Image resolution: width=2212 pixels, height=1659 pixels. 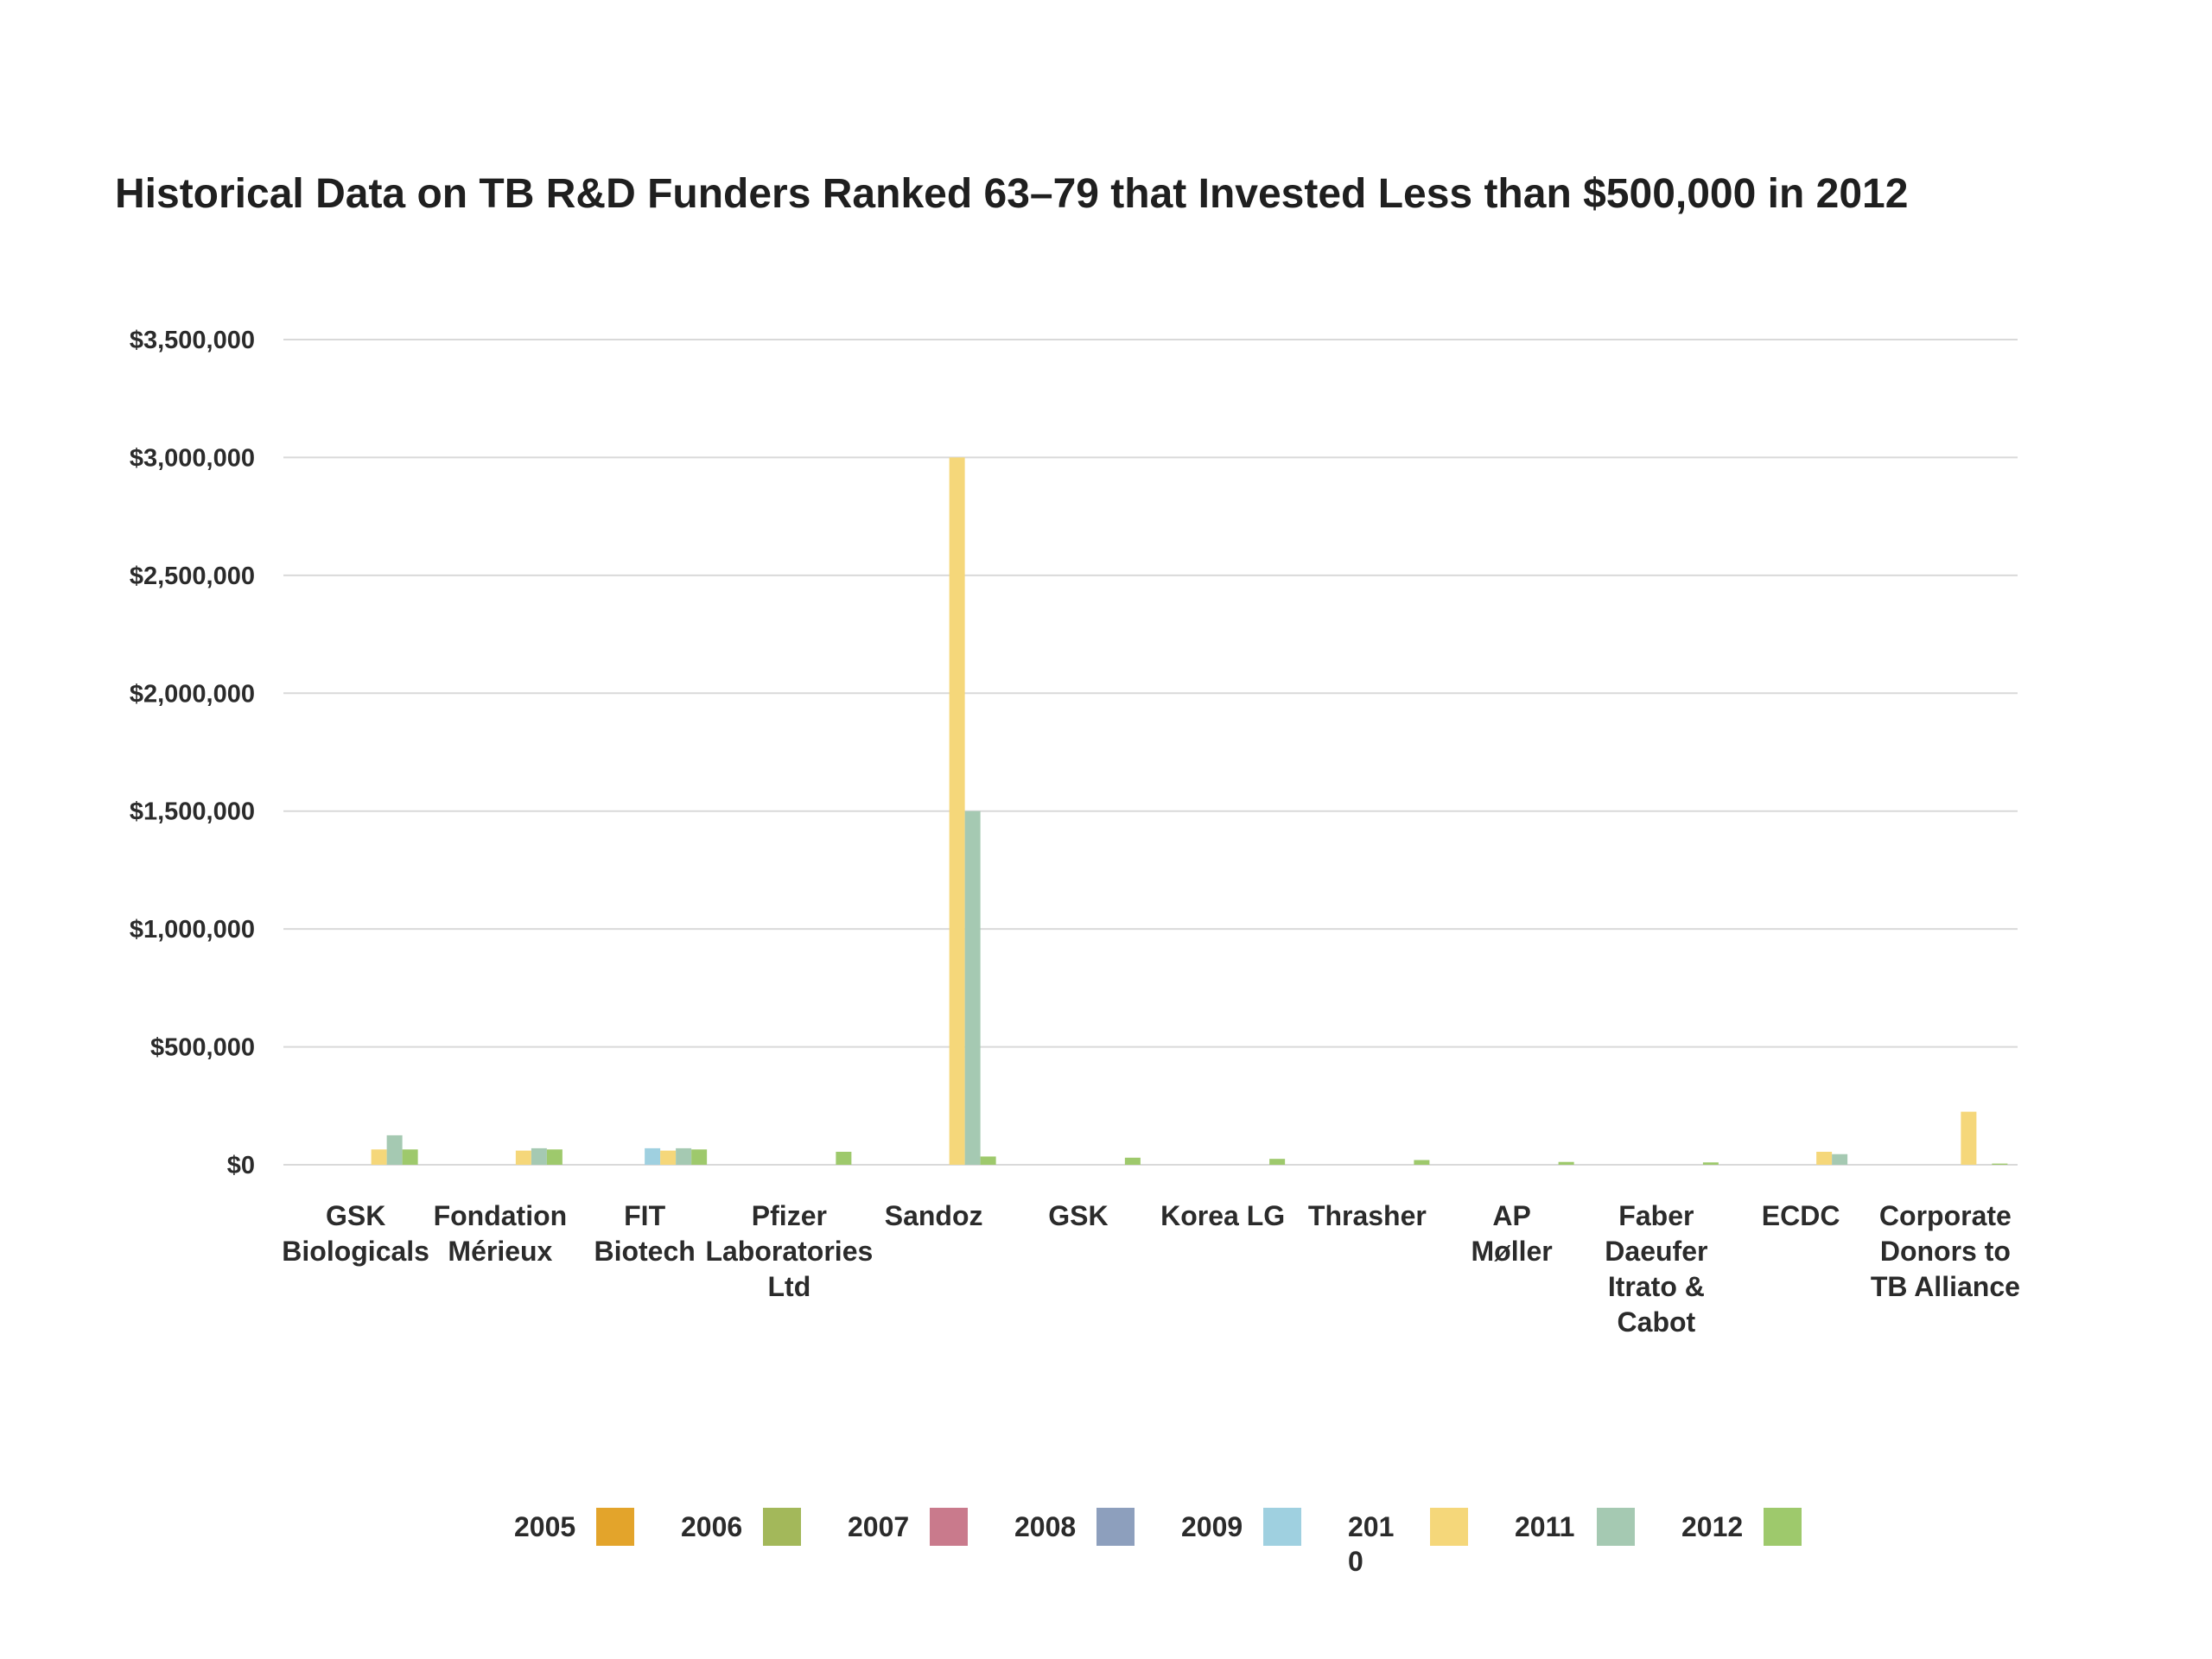 What do you see at coordinates (192, 694) in the screenshot?
I see `y-tick-label: $2,000,000` at bounding box center [192, 694].